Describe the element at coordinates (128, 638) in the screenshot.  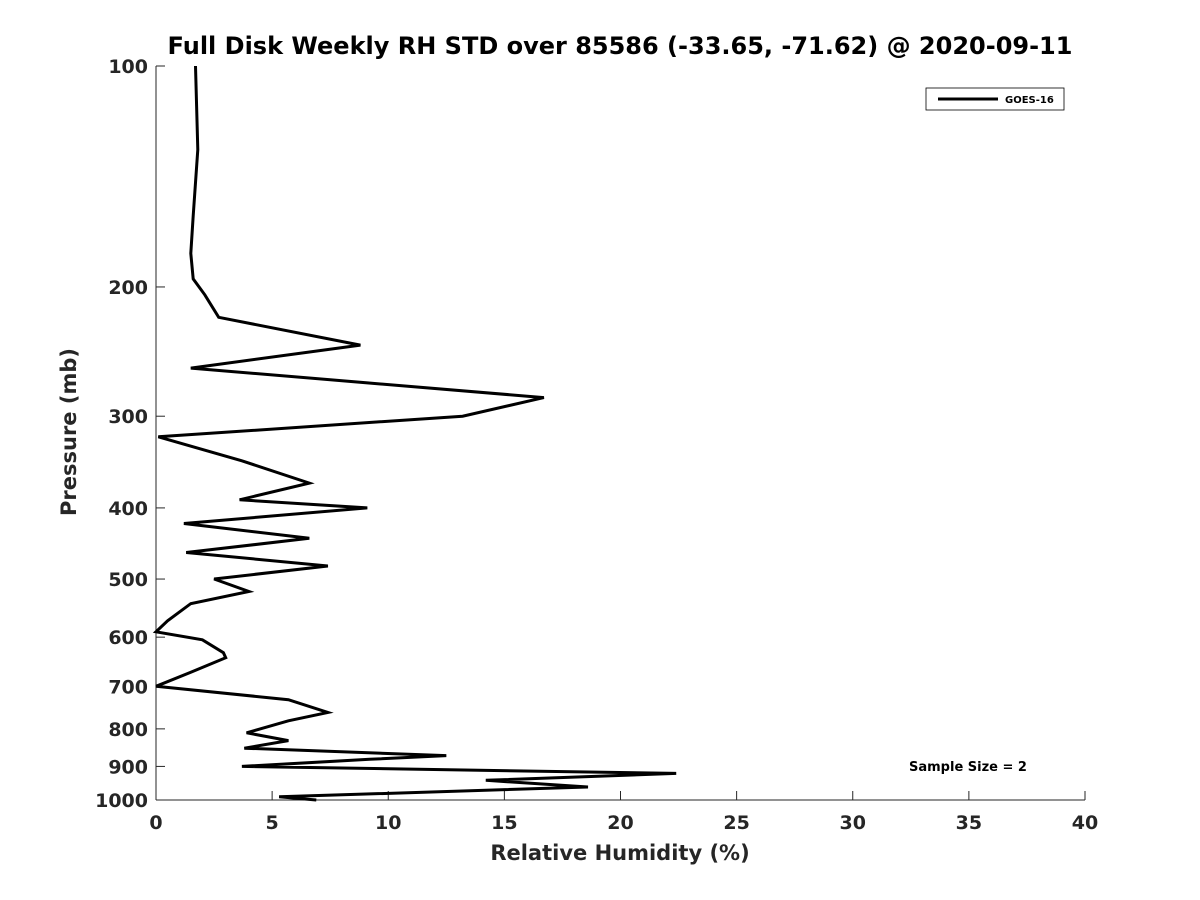
I see `y-tick-label: 600` at that location.